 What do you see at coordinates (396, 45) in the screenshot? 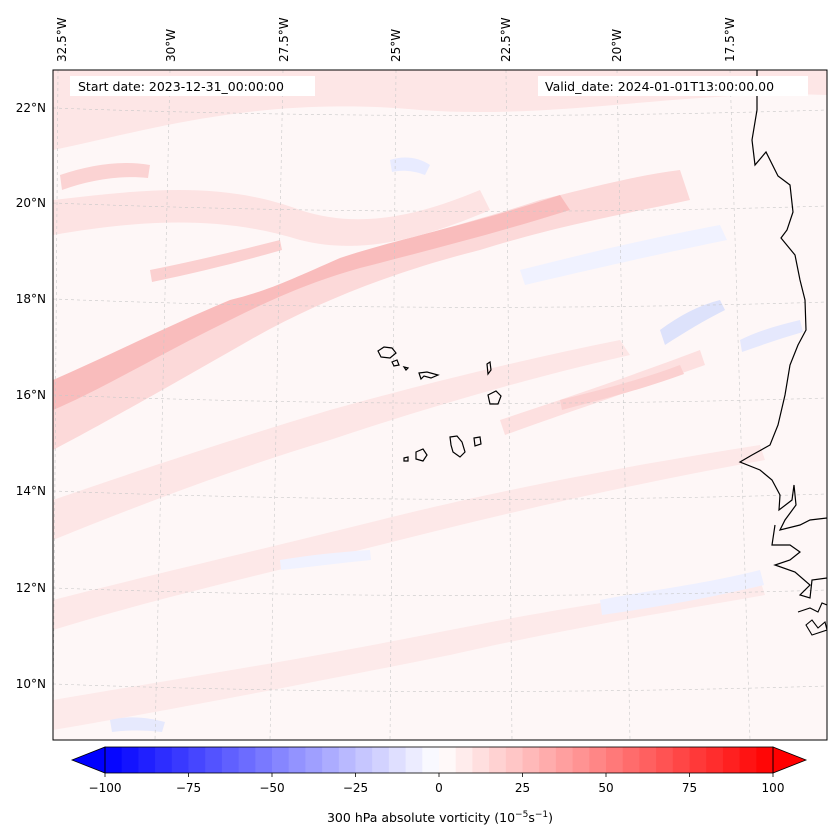
I see `lon-label-25w: 25°W` at bounding box center [396, 45].